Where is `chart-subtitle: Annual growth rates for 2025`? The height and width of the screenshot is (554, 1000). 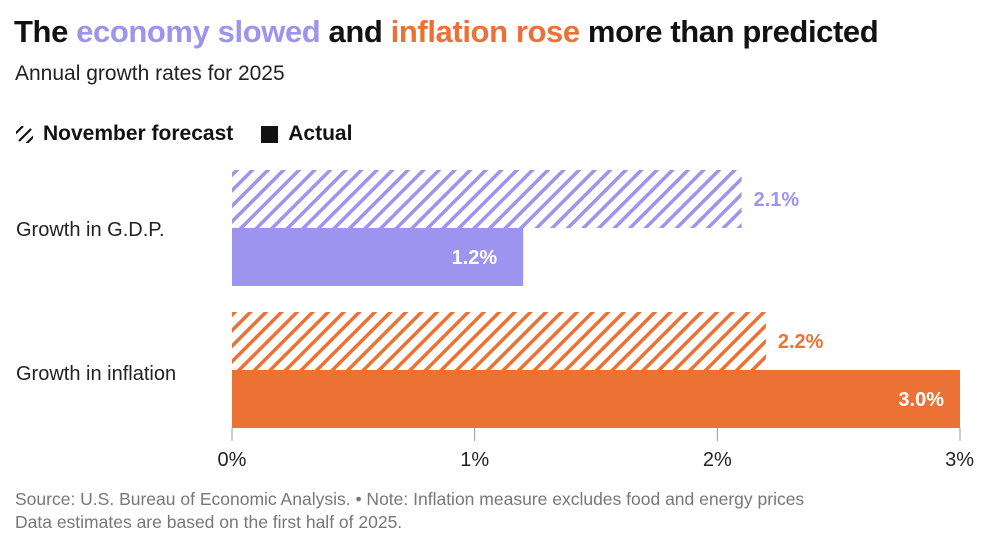 chart-subtitle: Annual growth rates for 2025 is located at coordinates (150, 73).